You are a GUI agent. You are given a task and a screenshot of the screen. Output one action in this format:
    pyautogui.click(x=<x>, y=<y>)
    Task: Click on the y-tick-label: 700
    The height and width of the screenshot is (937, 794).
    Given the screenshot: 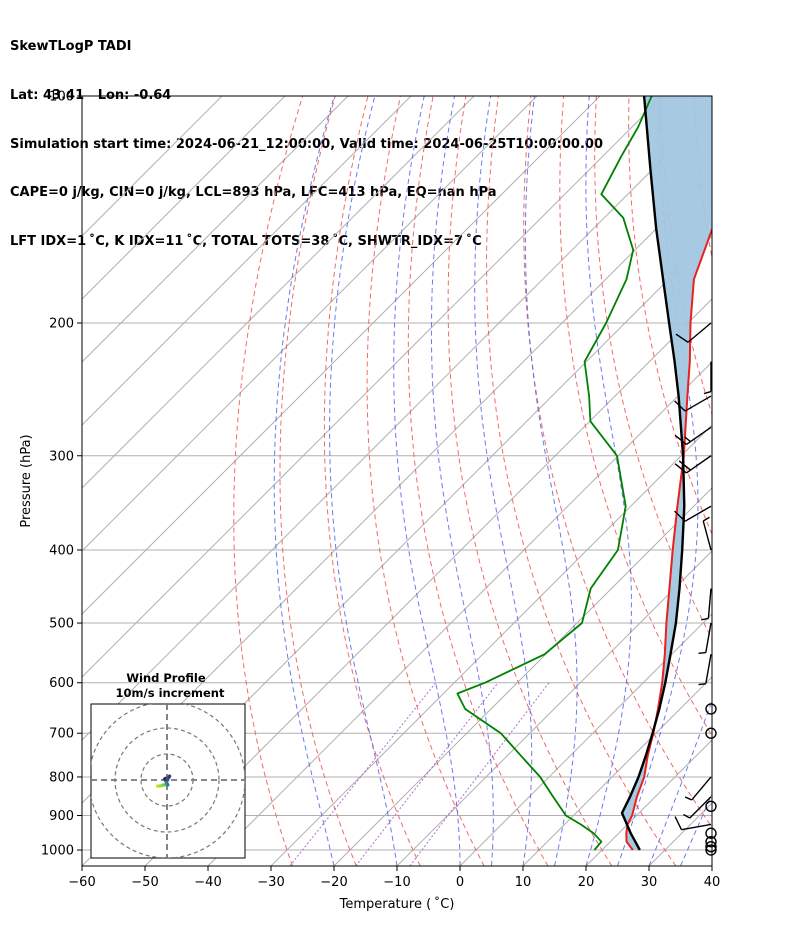 What is the action you would take?
    pyautogui.click(x=61, y=734)
    